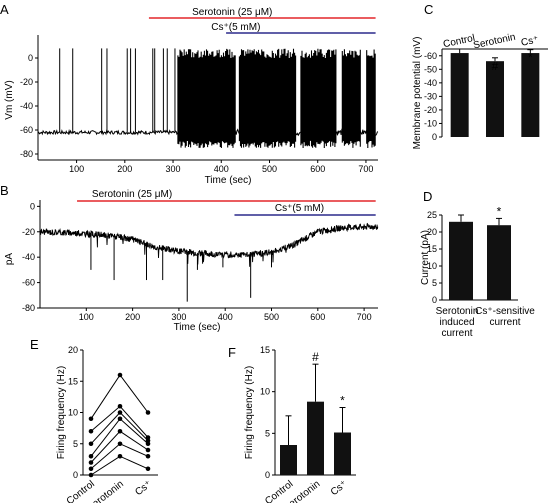 Image resolution: width=550 pixels, height=503 pixels. I want to click on b-x-tick-label: 400, so click(225, 317).